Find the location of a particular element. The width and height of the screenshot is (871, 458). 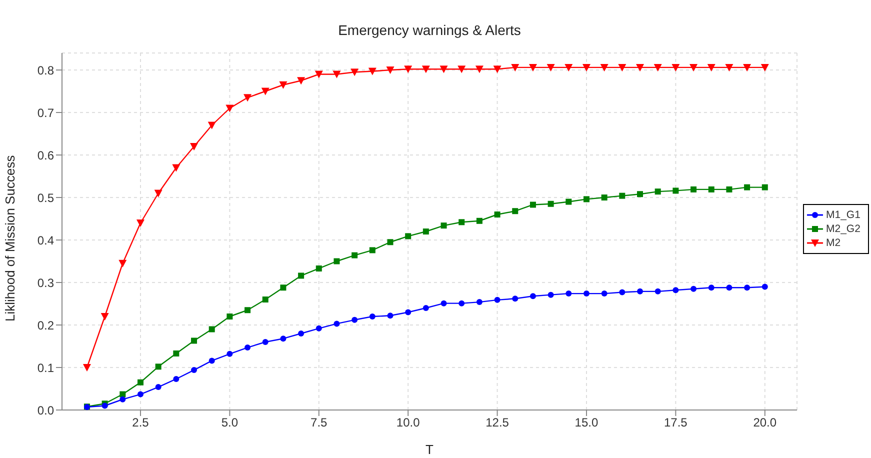

chart-title: Emergency warnings & Alerts is located at coordinates (429, 30).